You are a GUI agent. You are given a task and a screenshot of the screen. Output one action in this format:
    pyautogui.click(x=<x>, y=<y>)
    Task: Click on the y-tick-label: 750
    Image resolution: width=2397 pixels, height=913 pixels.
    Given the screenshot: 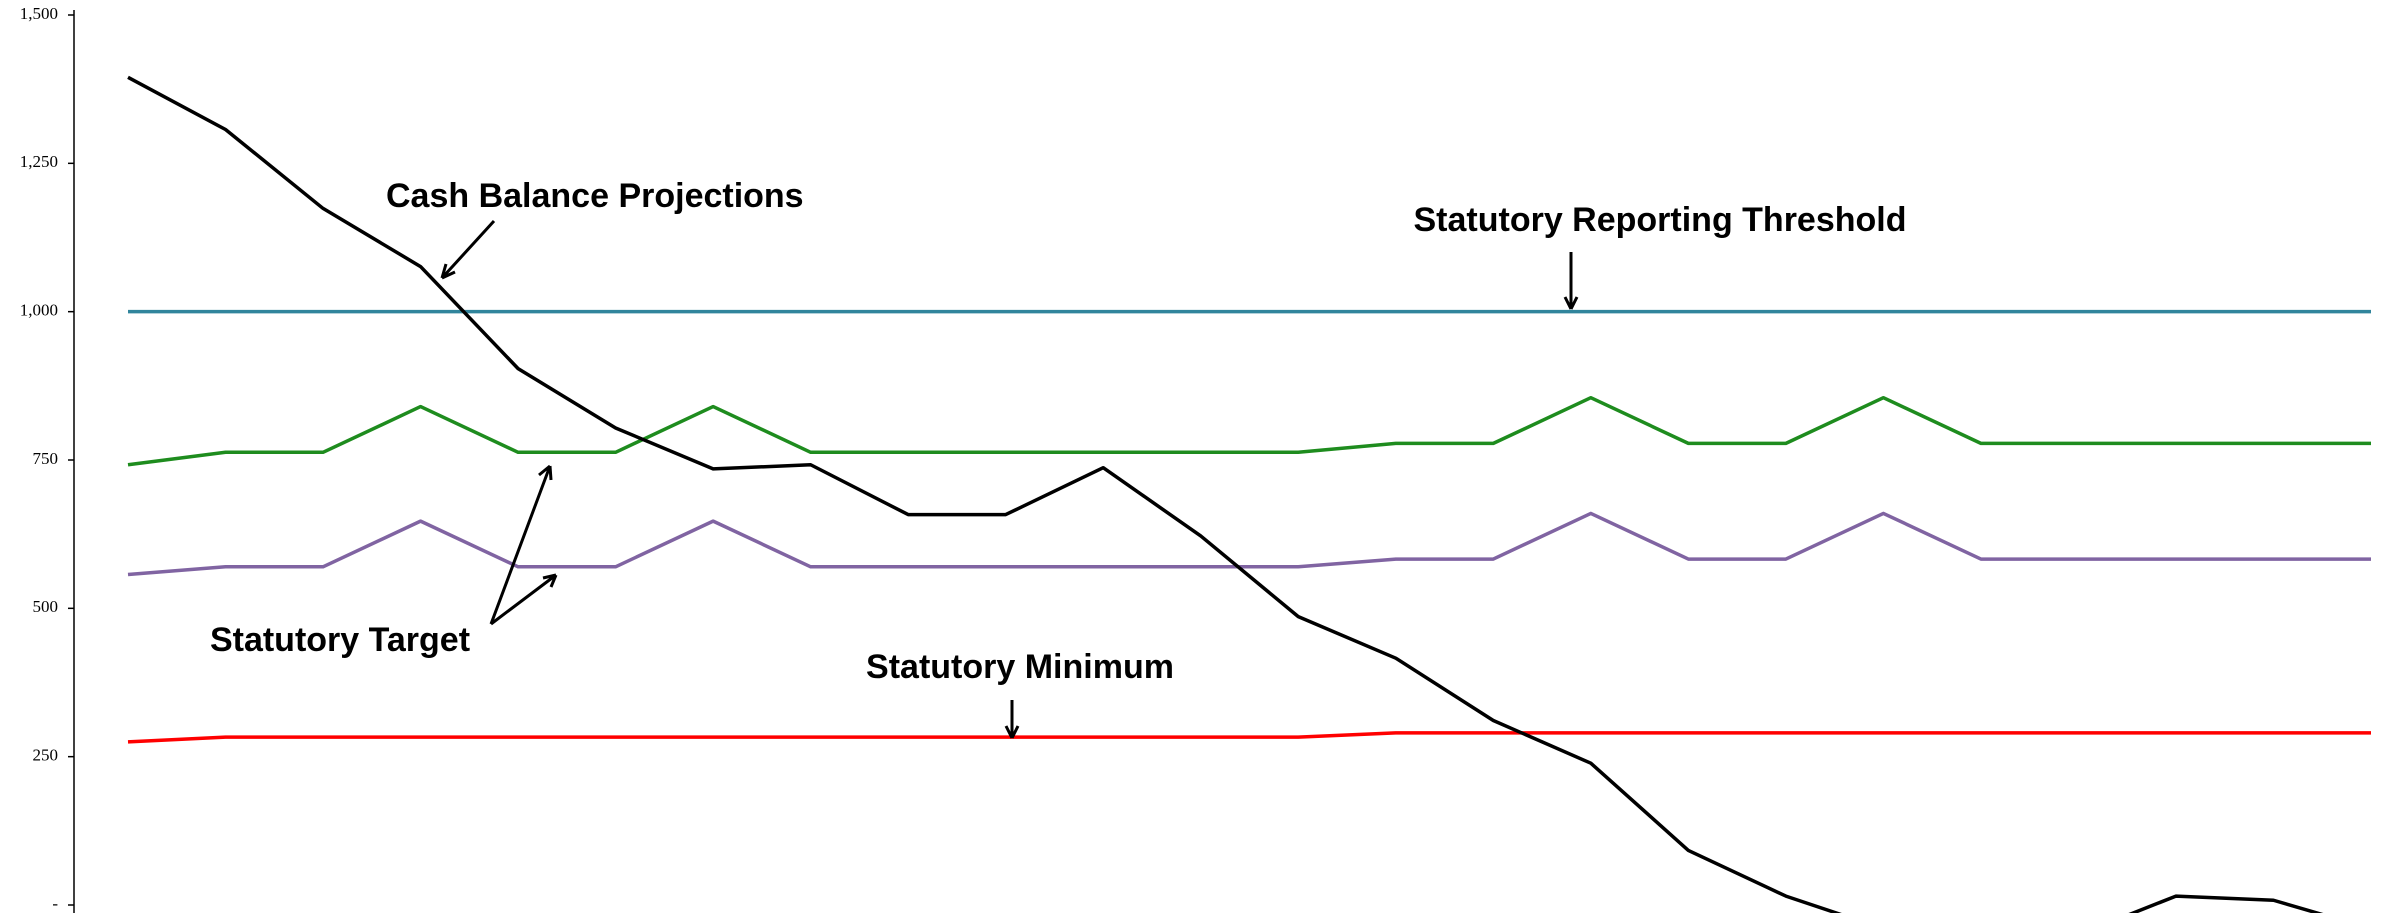 What is the action you would take?
    pyautogui.click(x=46, y=458)
    